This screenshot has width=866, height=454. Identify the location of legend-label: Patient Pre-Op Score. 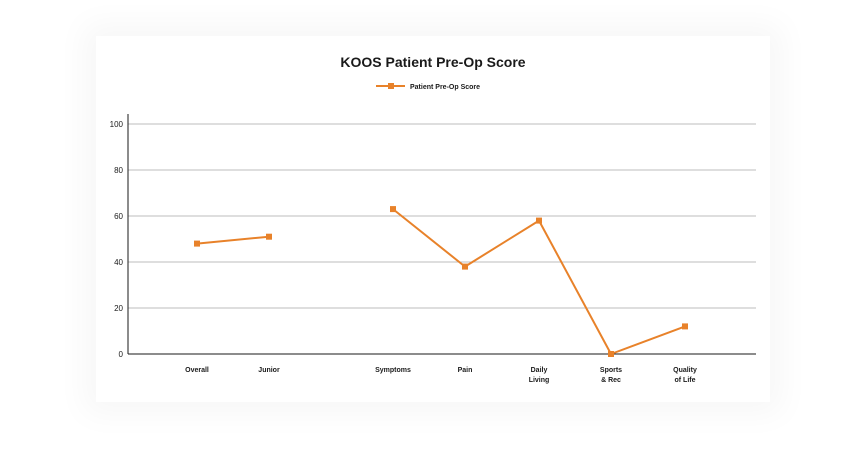
(445, 87).